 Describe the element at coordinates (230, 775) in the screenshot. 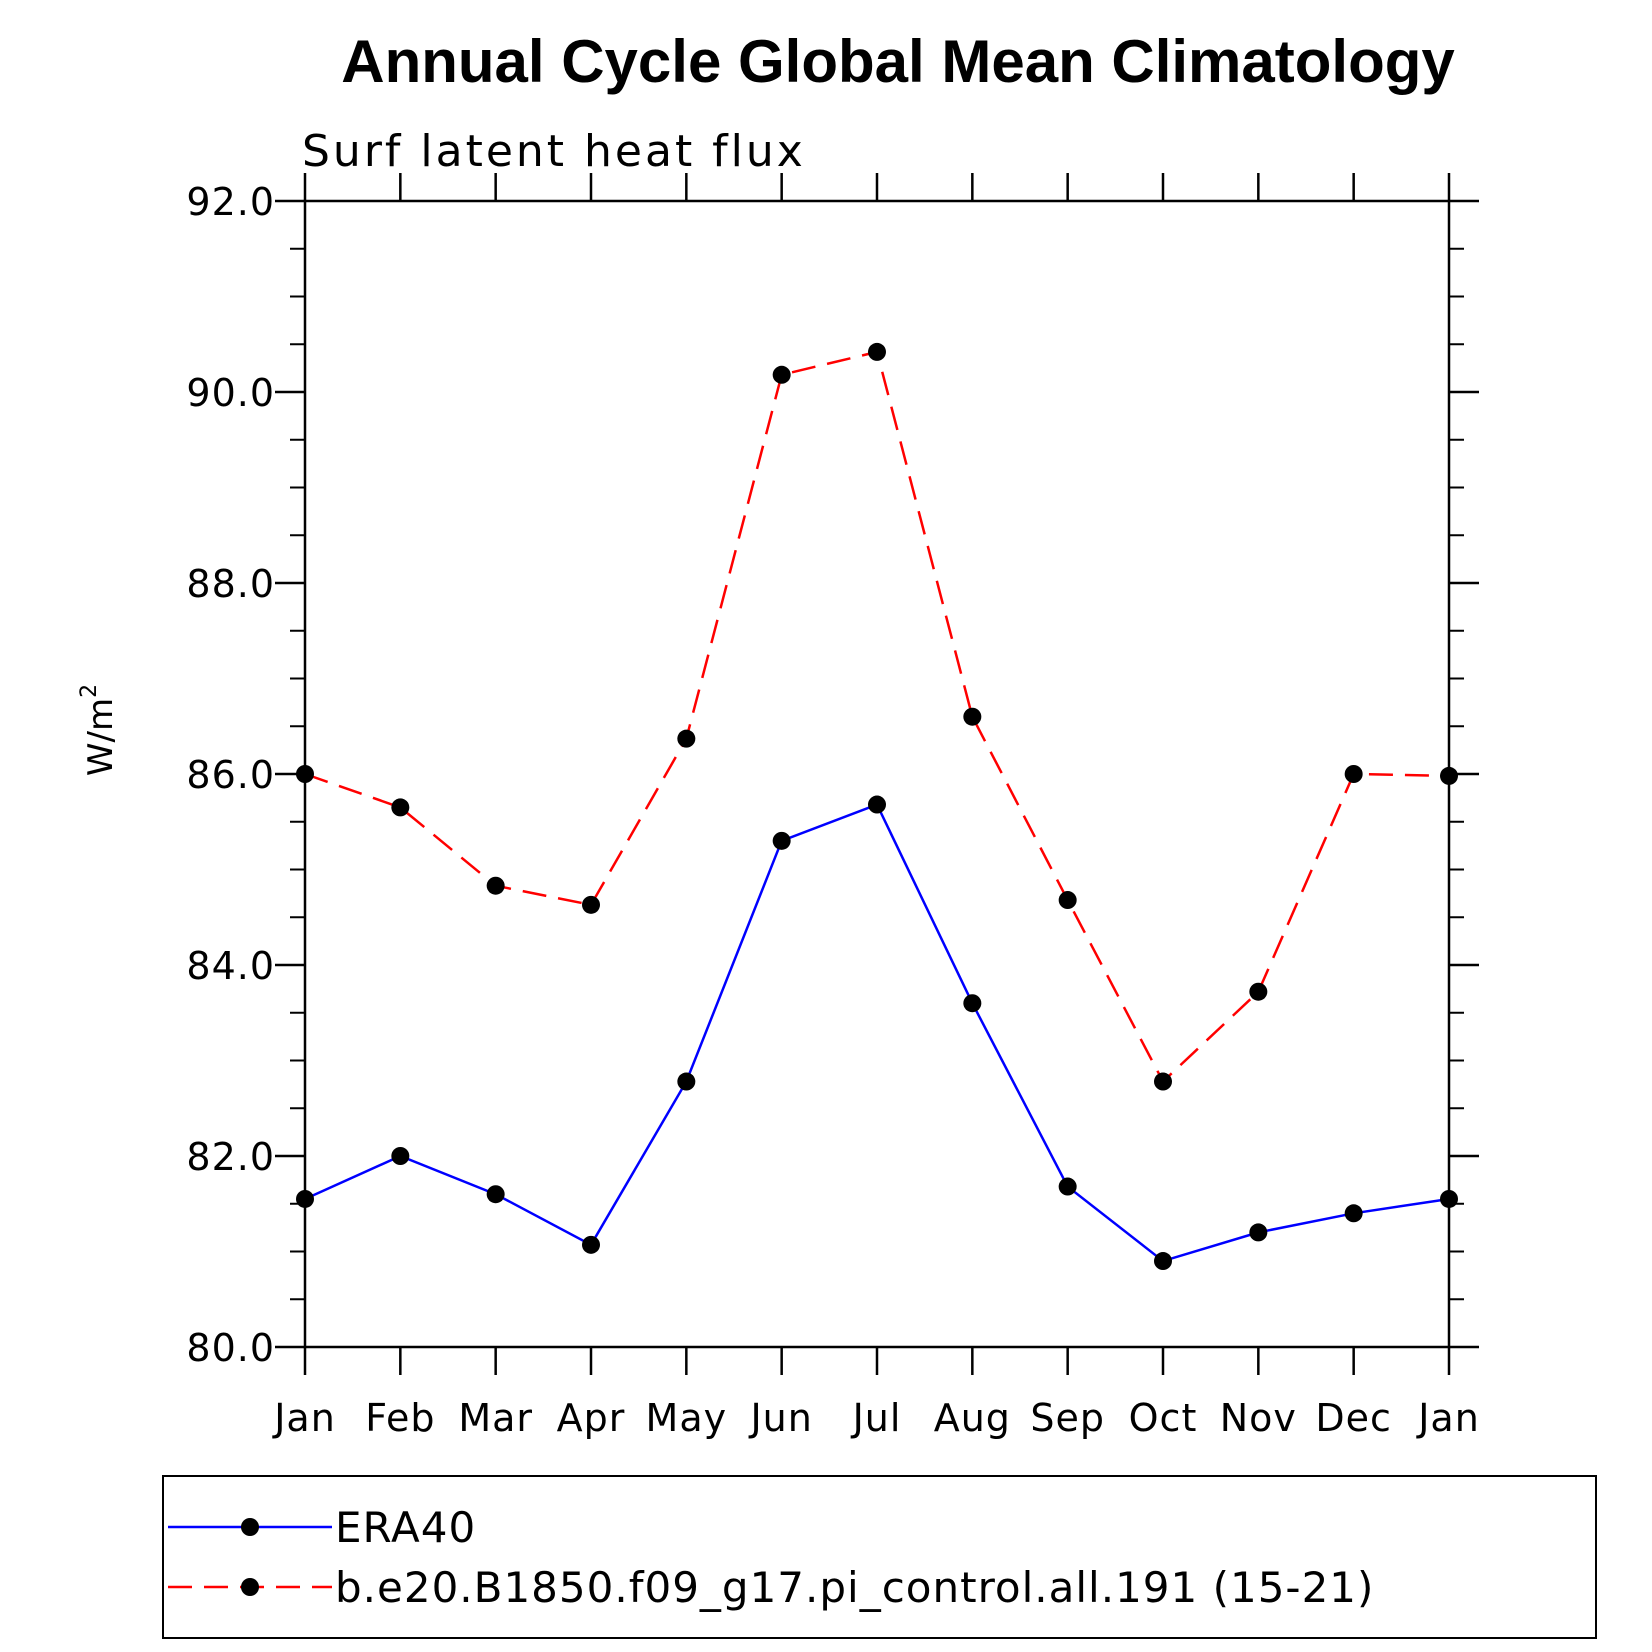

I see `y-tick-label: 86.0` at that location.